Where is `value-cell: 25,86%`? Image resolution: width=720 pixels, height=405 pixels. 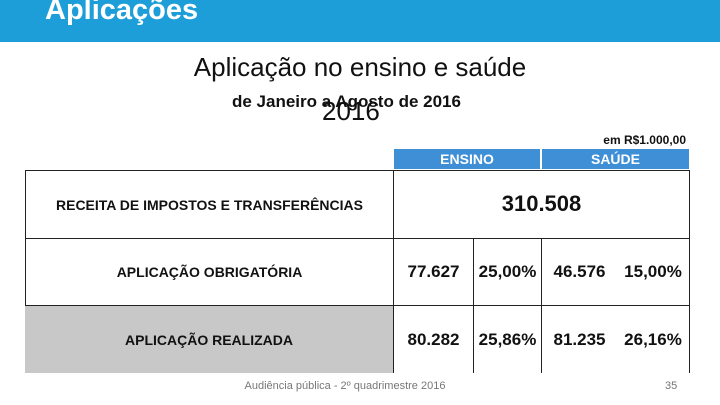
value-cell: 25,86% is located at coordinates (507, 339).